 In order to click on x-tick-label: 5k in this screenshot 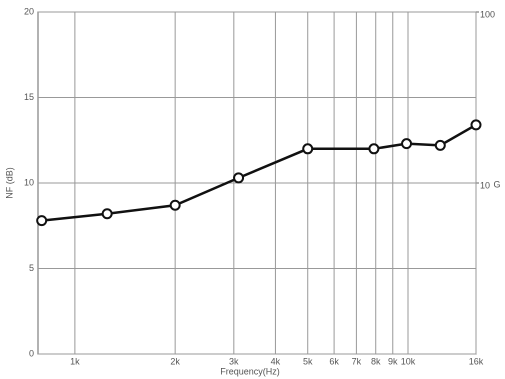, I will do `click(308, 361)`.